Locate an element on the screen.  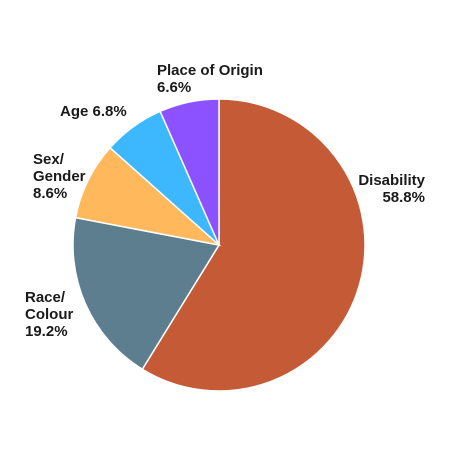
slice-label-line: Race/ is located at coordinates (45, 297).